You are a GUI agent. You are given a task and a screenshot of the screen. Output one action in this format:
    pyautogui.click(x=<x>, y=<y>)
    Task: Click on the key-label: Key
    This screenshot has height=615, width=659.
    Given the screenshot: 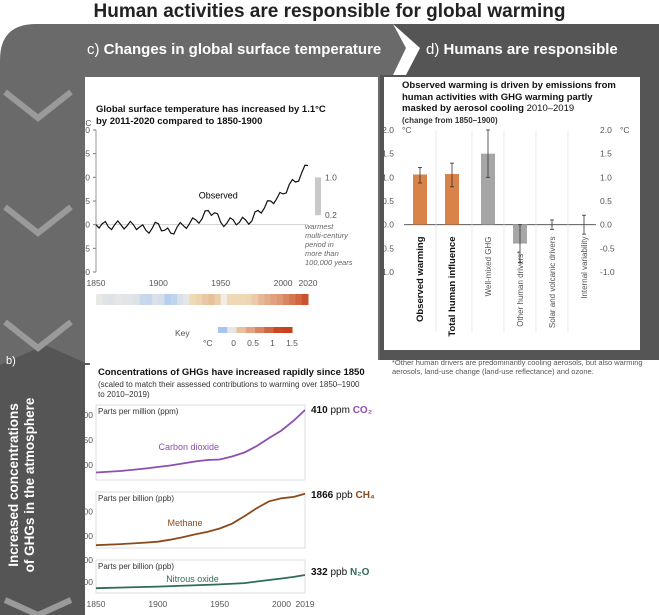 What is the action you would take?
    pyautogui.click(x=182, y=333)
    